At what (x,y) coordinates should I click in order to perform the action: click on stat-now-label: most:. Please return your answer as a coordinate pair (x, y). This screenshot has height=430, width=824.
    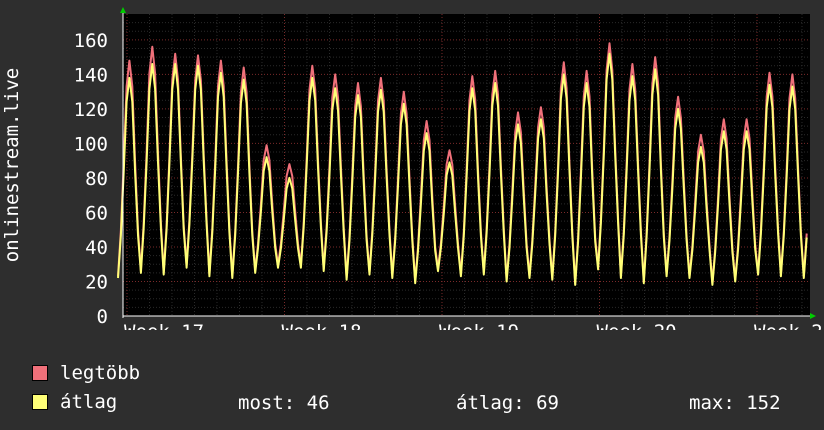
    Looking at the image, I should click on (267, 403).